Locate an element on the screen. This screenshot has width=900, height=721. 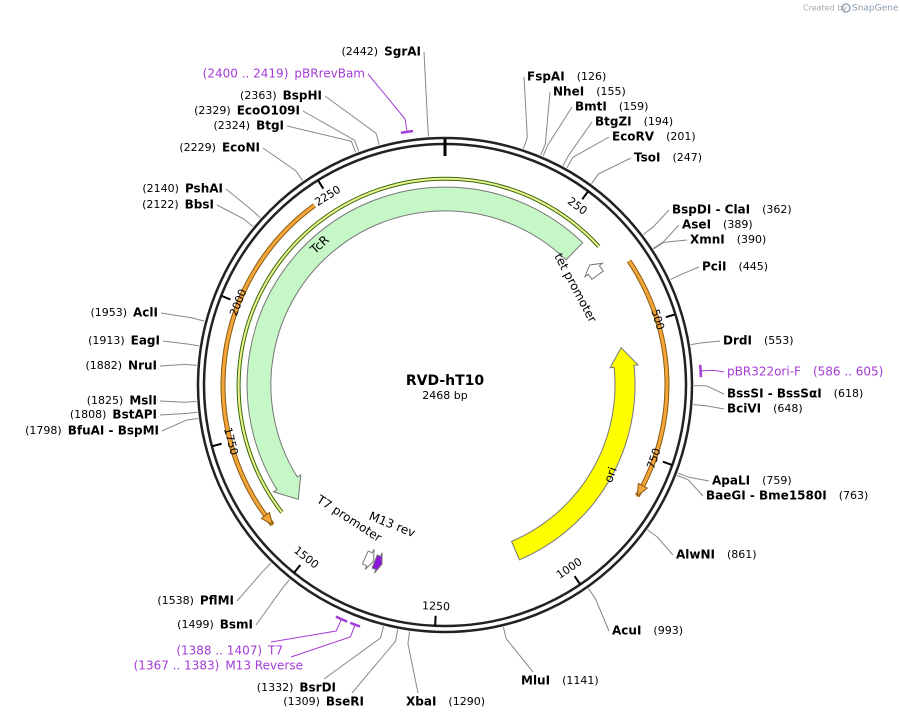
site-position: (861) is located at coordinates (742, 554).